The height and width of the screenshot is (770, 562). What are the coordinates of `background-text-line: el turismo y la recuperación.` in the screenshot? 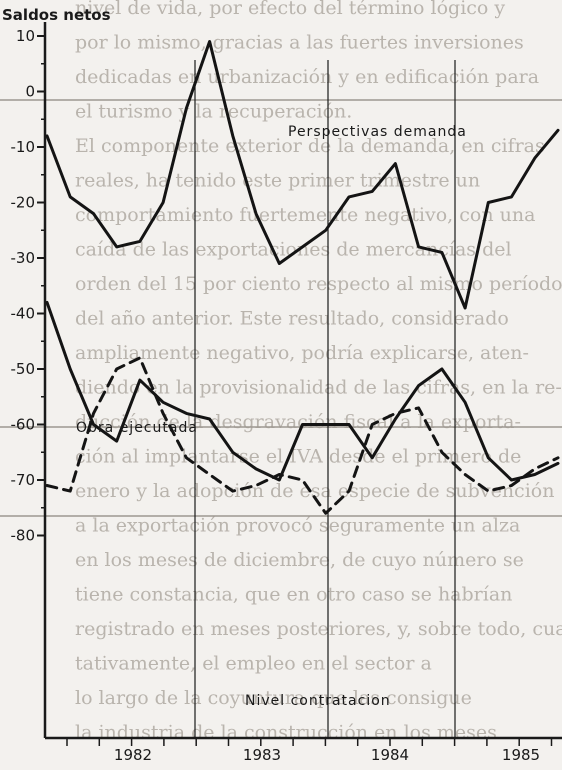 It's located at (213, 112).